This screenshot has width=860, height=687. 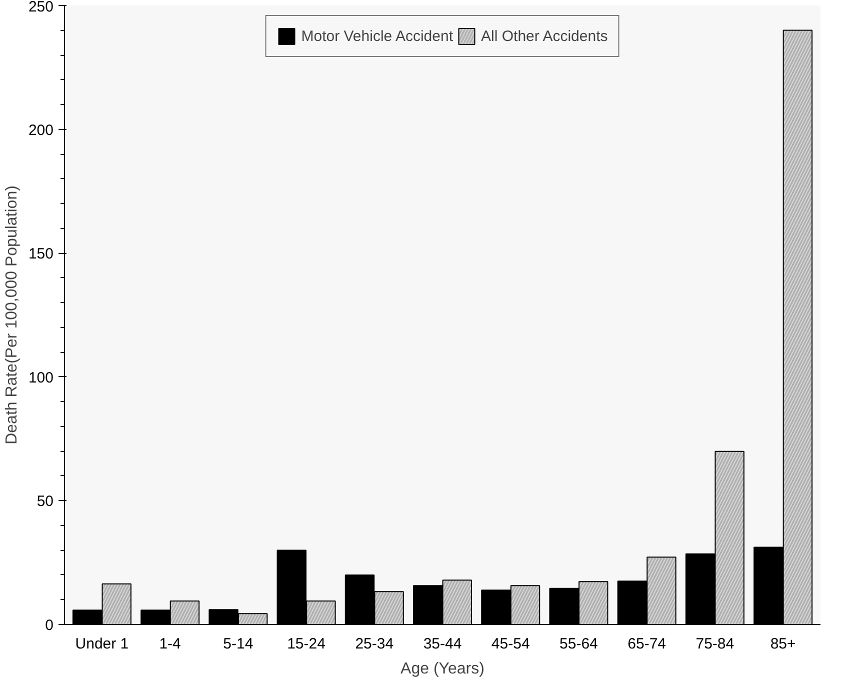 I want to click on y-tick-label: 150, so click(x=41, y=254).